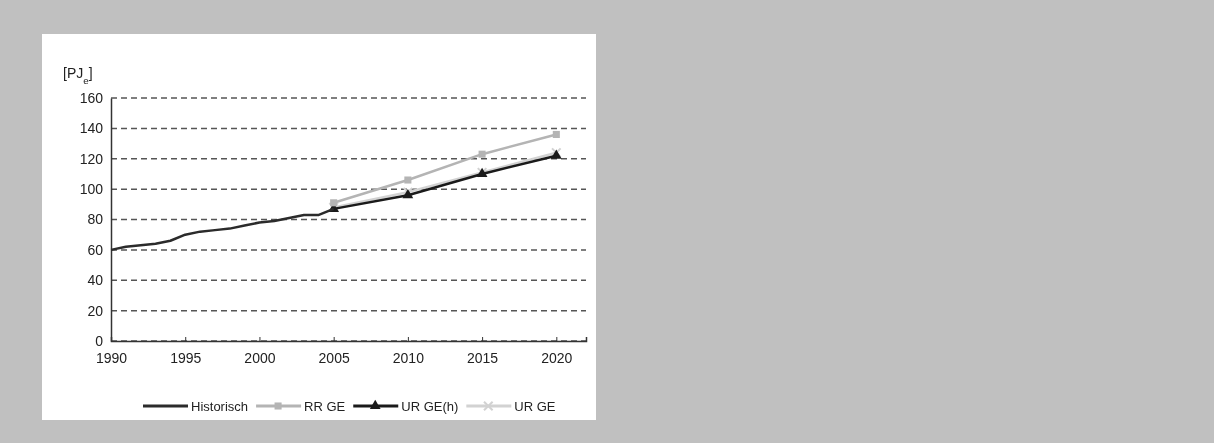 The width and height of the screenshot is (1214, 443). I want to click on y-tick-label: 80, so click(95, 219).